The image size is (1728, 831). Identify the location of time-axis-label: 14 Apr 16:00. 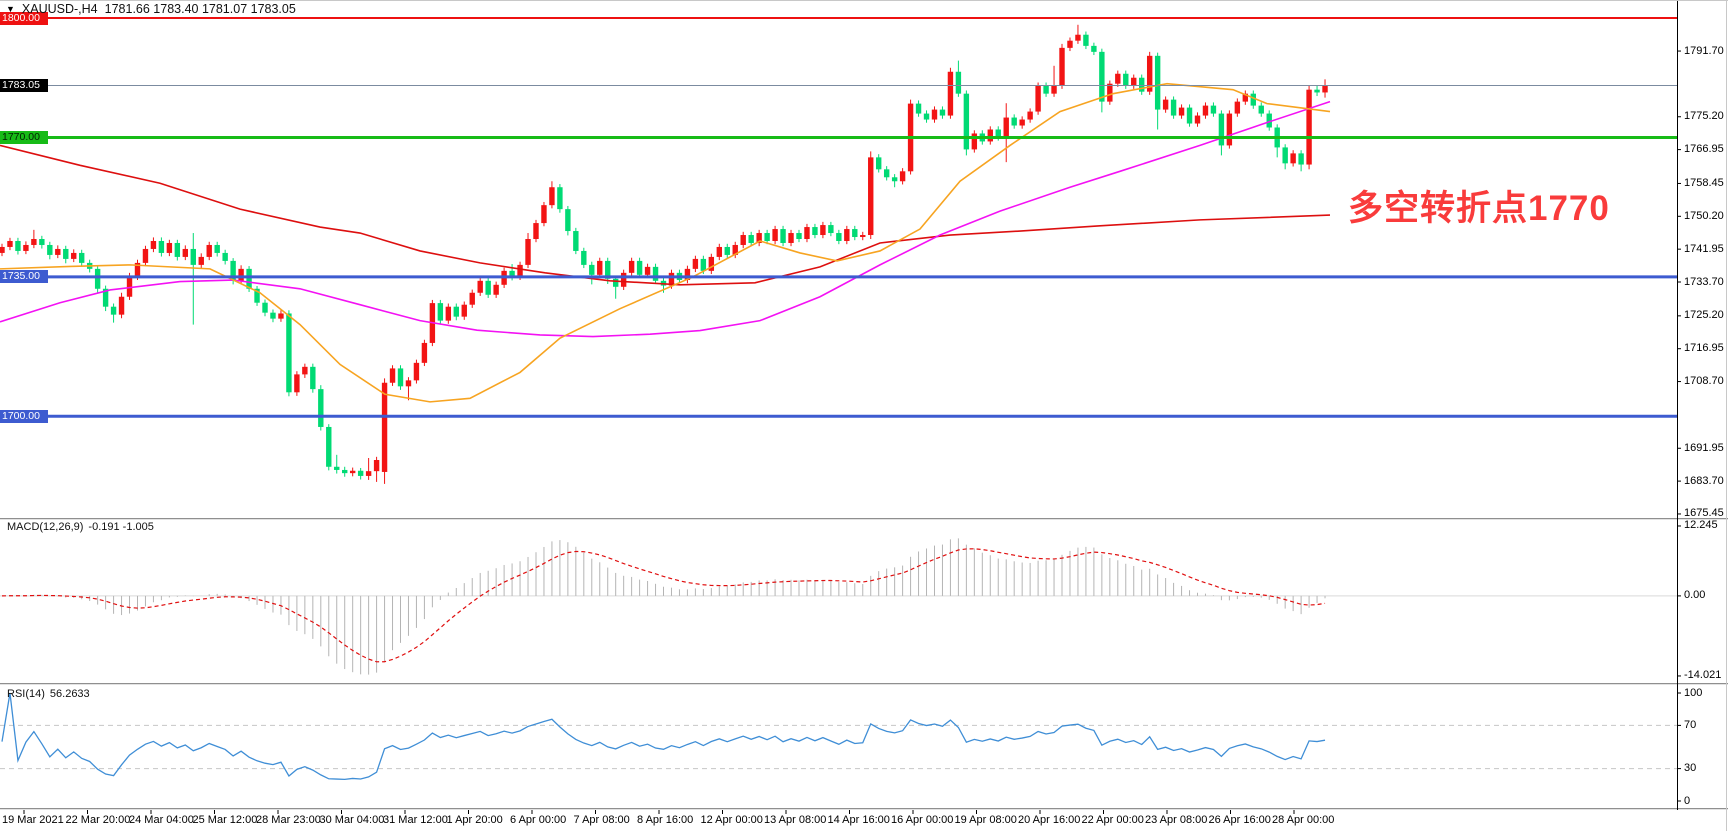
(858, 820).